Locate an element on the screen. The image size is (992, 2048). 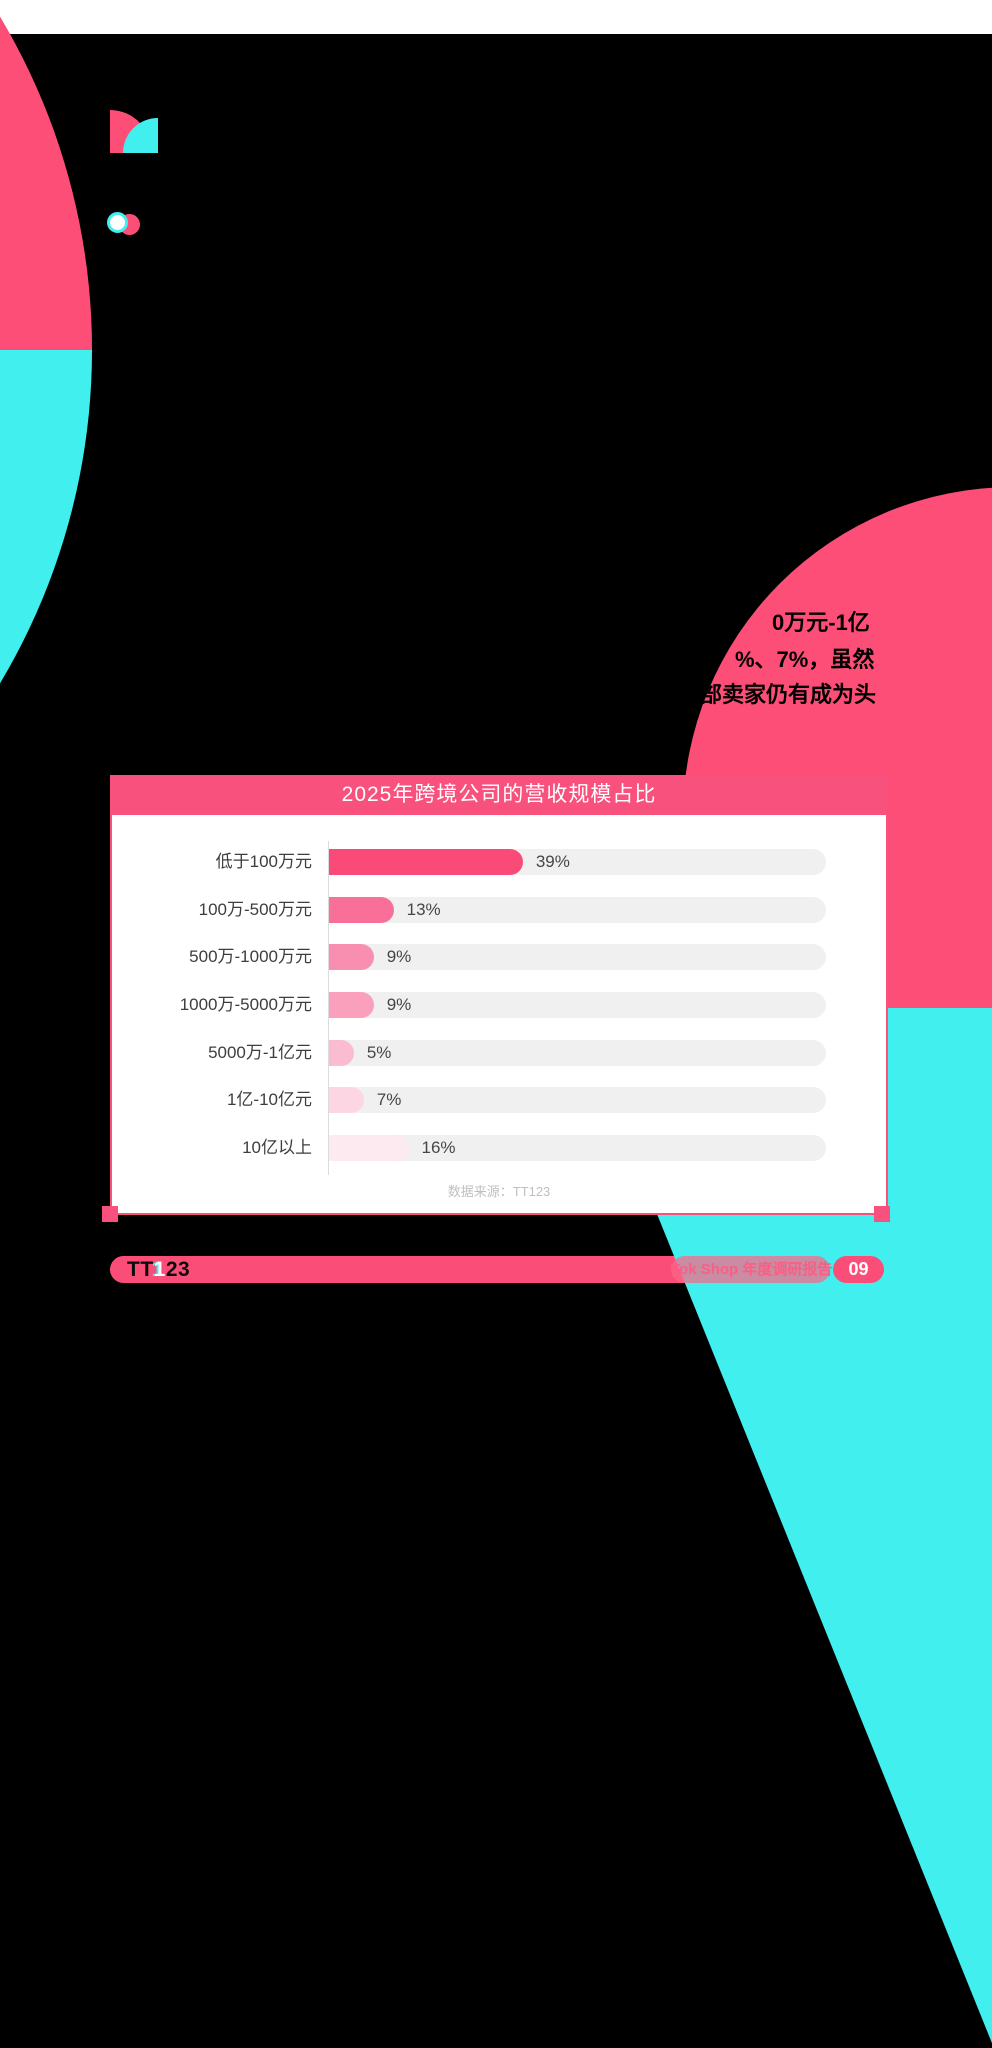
value-label: 39% is located at coordinates (552, 861).